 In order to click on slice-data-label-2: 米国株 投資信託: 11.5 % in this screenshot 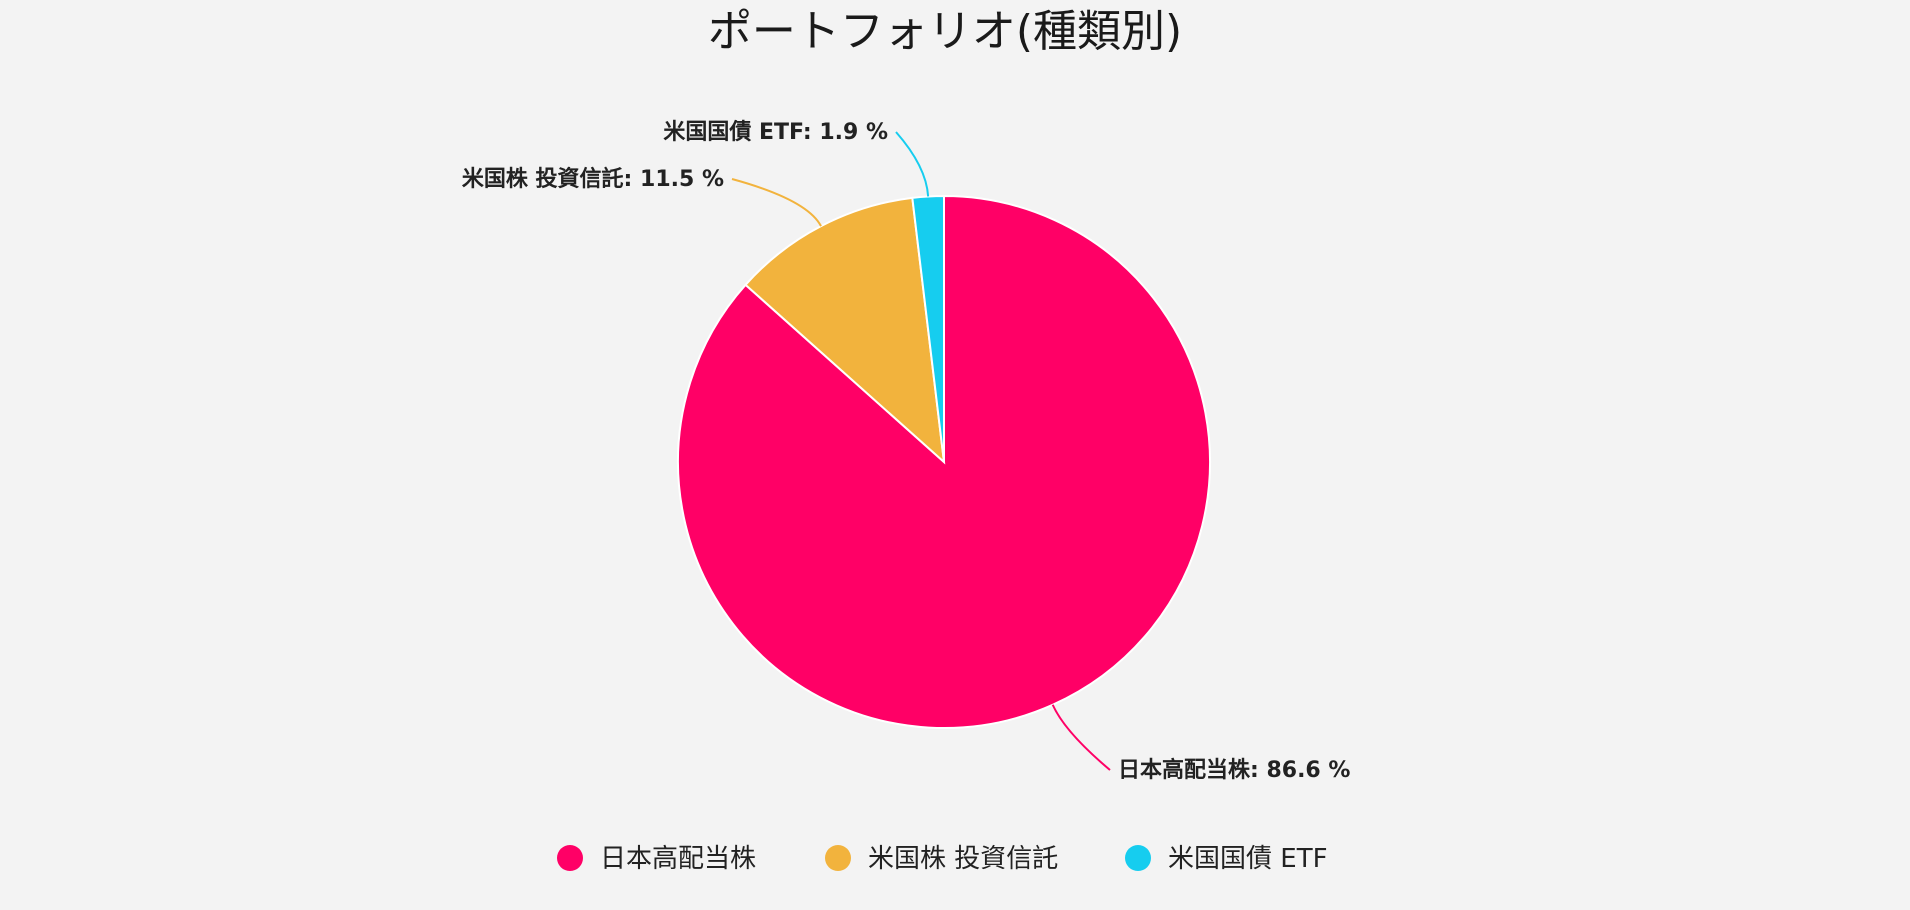, I will do `click(593, 179)`.